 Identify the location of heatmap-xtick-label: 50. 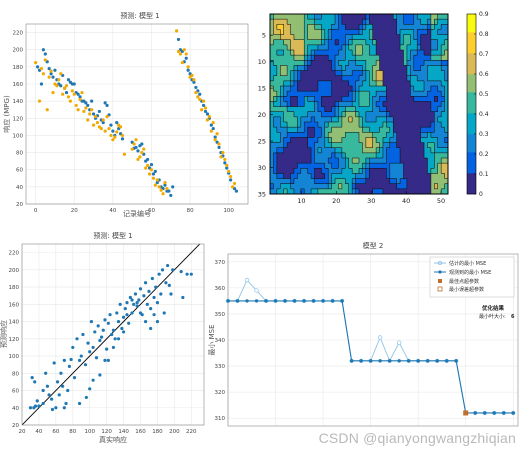
(441, 201).